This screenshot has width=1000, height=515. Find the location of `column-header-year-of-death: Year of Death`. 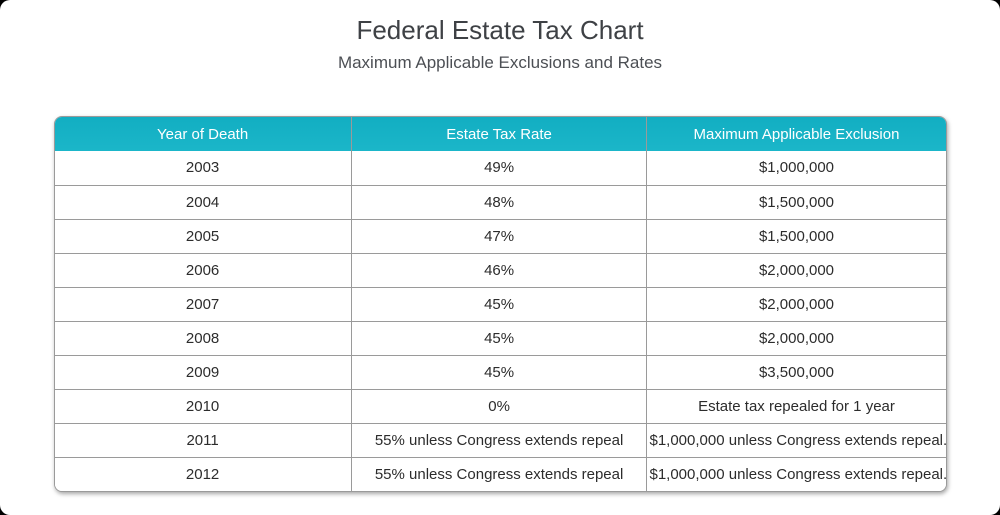

column-header-year-of-death: Year of Death is located at coordinates (203, 134).